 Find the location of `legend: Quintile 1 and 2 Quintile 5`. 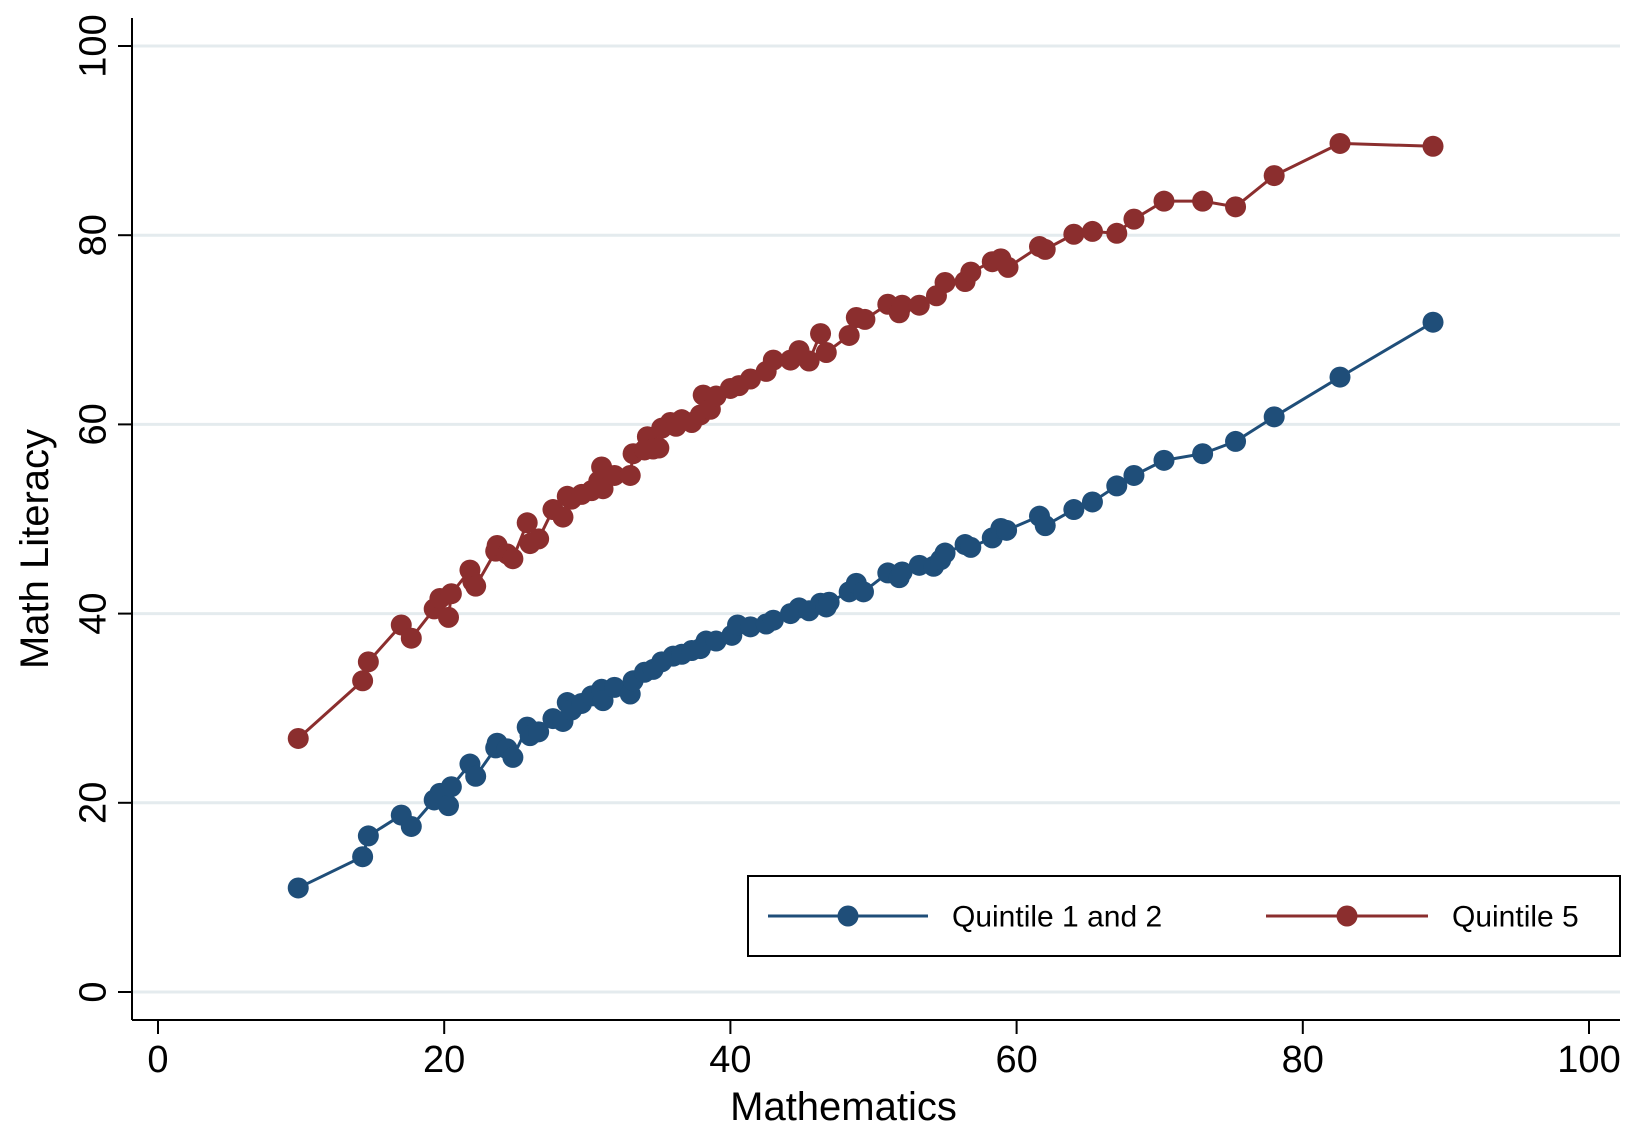

legend: Quintile 1 and 2 Quintile 5 is located at coordinates (1184, 916).